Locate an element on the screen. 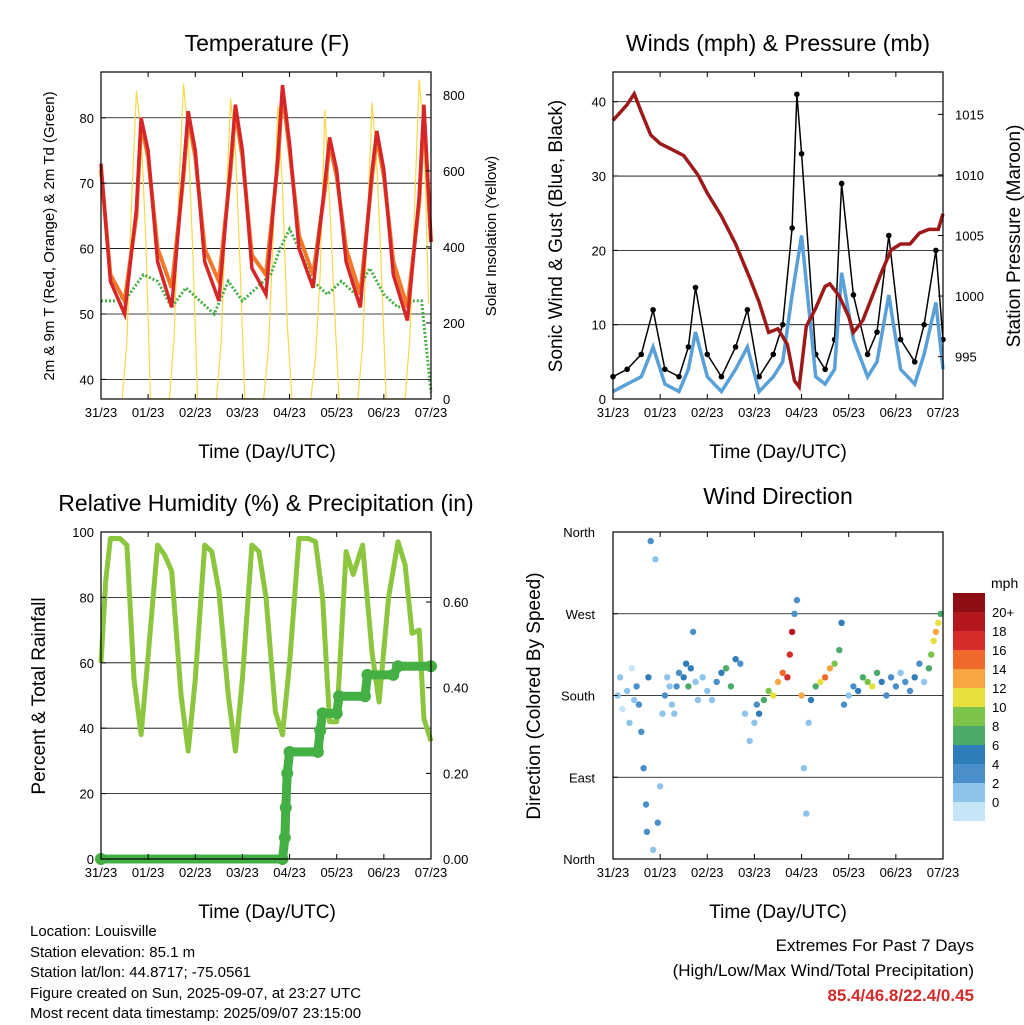  y2-tick-label: 1005 is located at coordinates (969, 236).